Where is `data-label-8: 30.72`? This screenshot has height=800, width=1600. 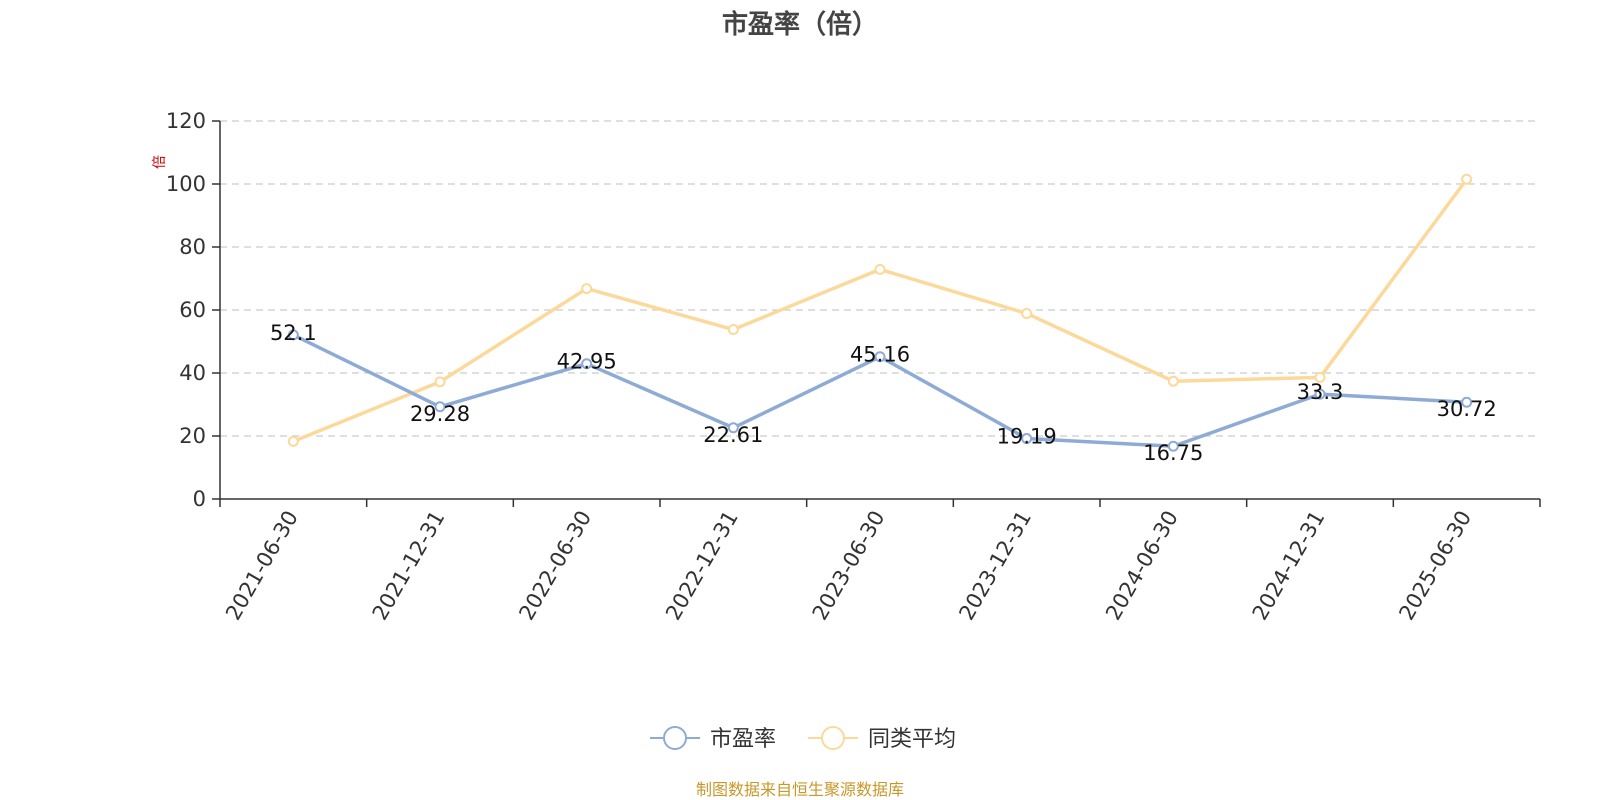 data-label-8: 30.72 is located at coordinates (1467, 409).